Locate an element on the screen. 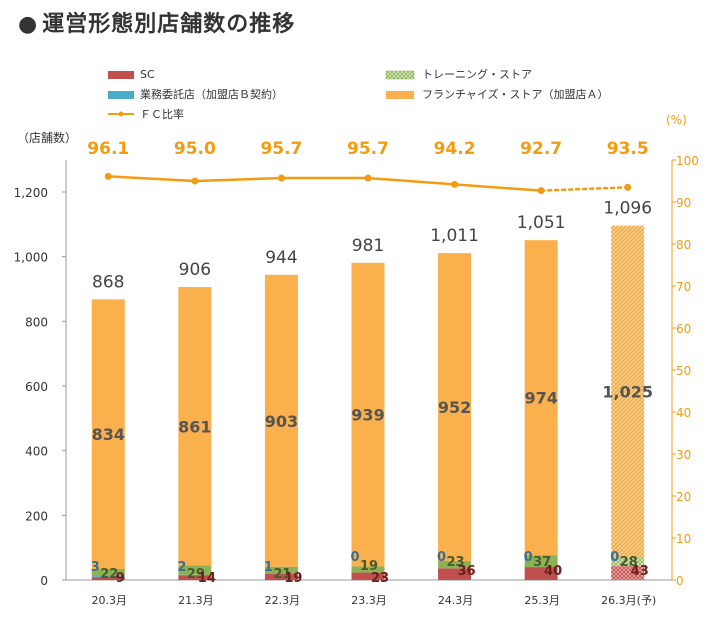  training-value-label: 21 is located at coordinates (282, 574).